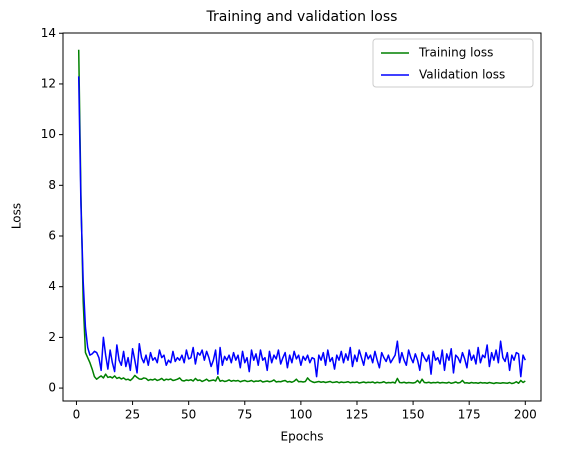 The image size is (562, 455). What do you see at coordinates (469, 415) in the screenshot?
I see `x-tick-label: 175` at bounding box center [469, 415].